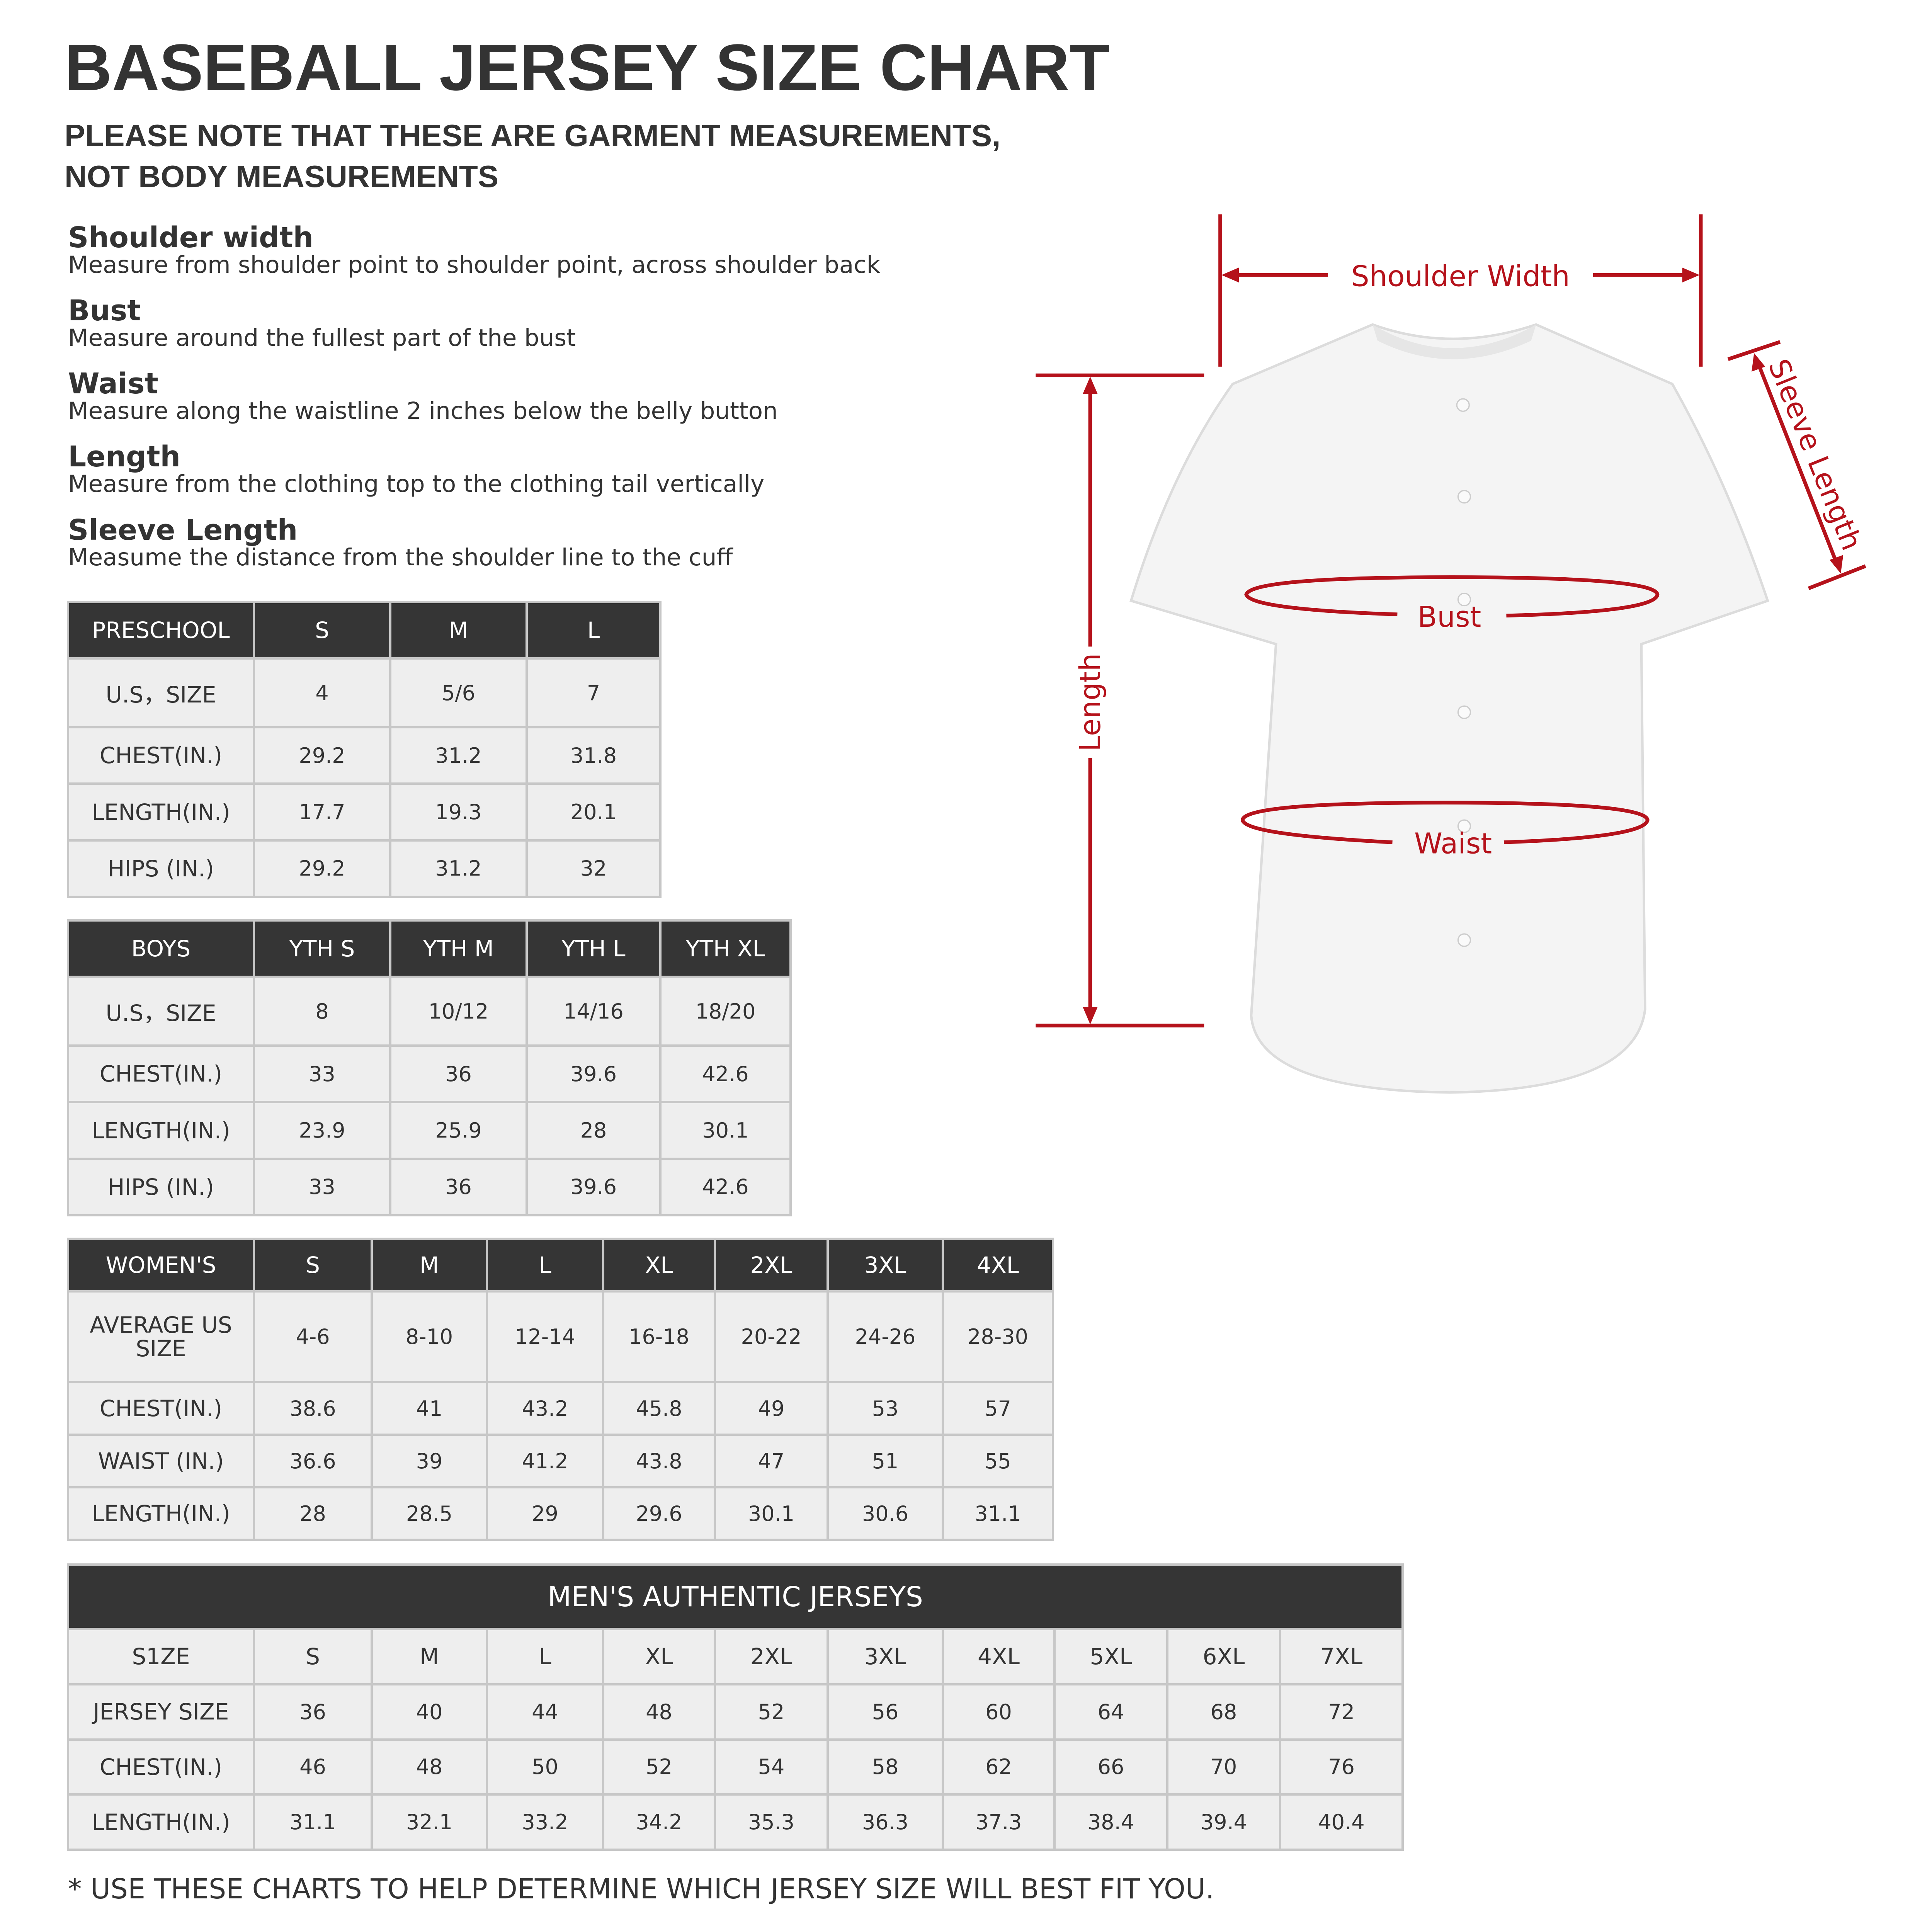 The height and width of the screenshot is (1932, 1932). What do you see at coordinates (772, 1265) in the screenshot?
I see `column-header: 2XL` at bounding box center [772, 1265].